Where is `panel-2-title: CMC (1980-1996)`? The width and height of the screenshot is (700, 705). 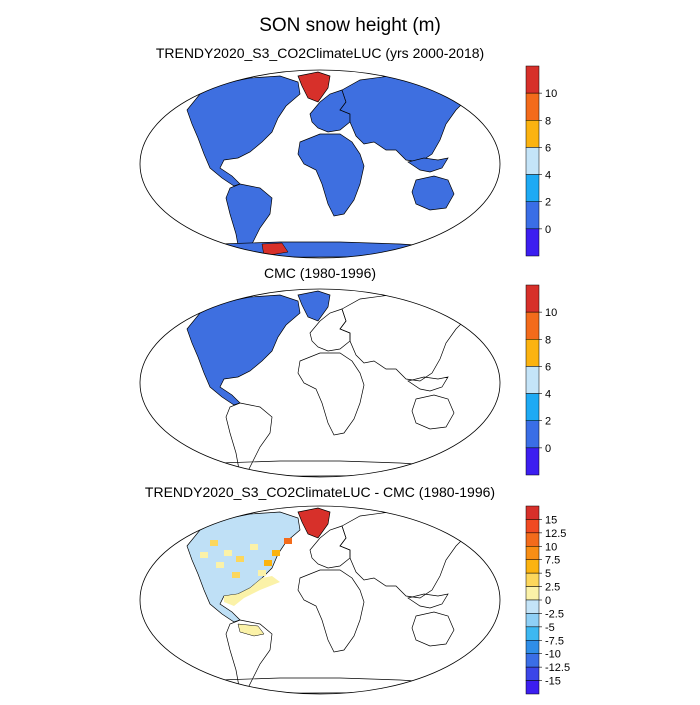
panel-2-title: CMC (1980-1996) is located at coordinates (320, 273).